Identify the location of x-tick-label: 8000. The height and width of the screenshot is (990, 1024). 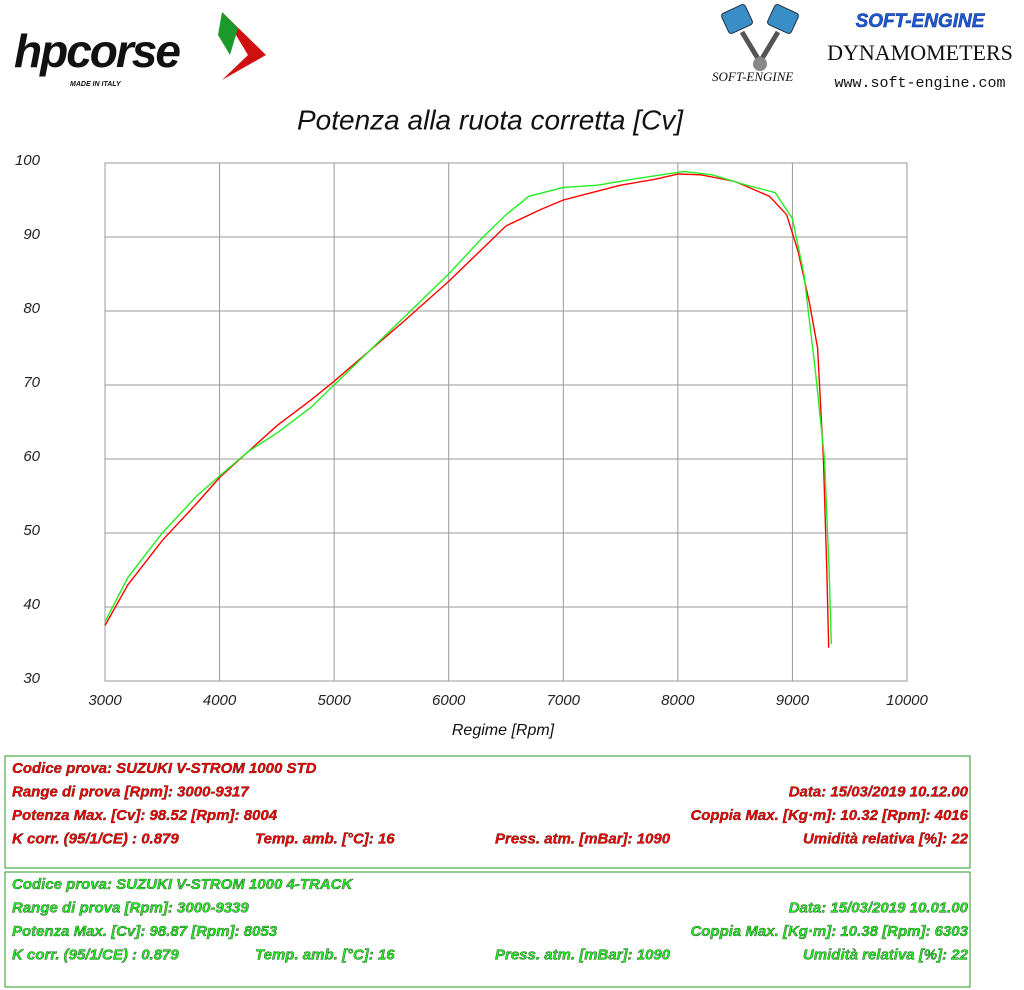
(678, 700).